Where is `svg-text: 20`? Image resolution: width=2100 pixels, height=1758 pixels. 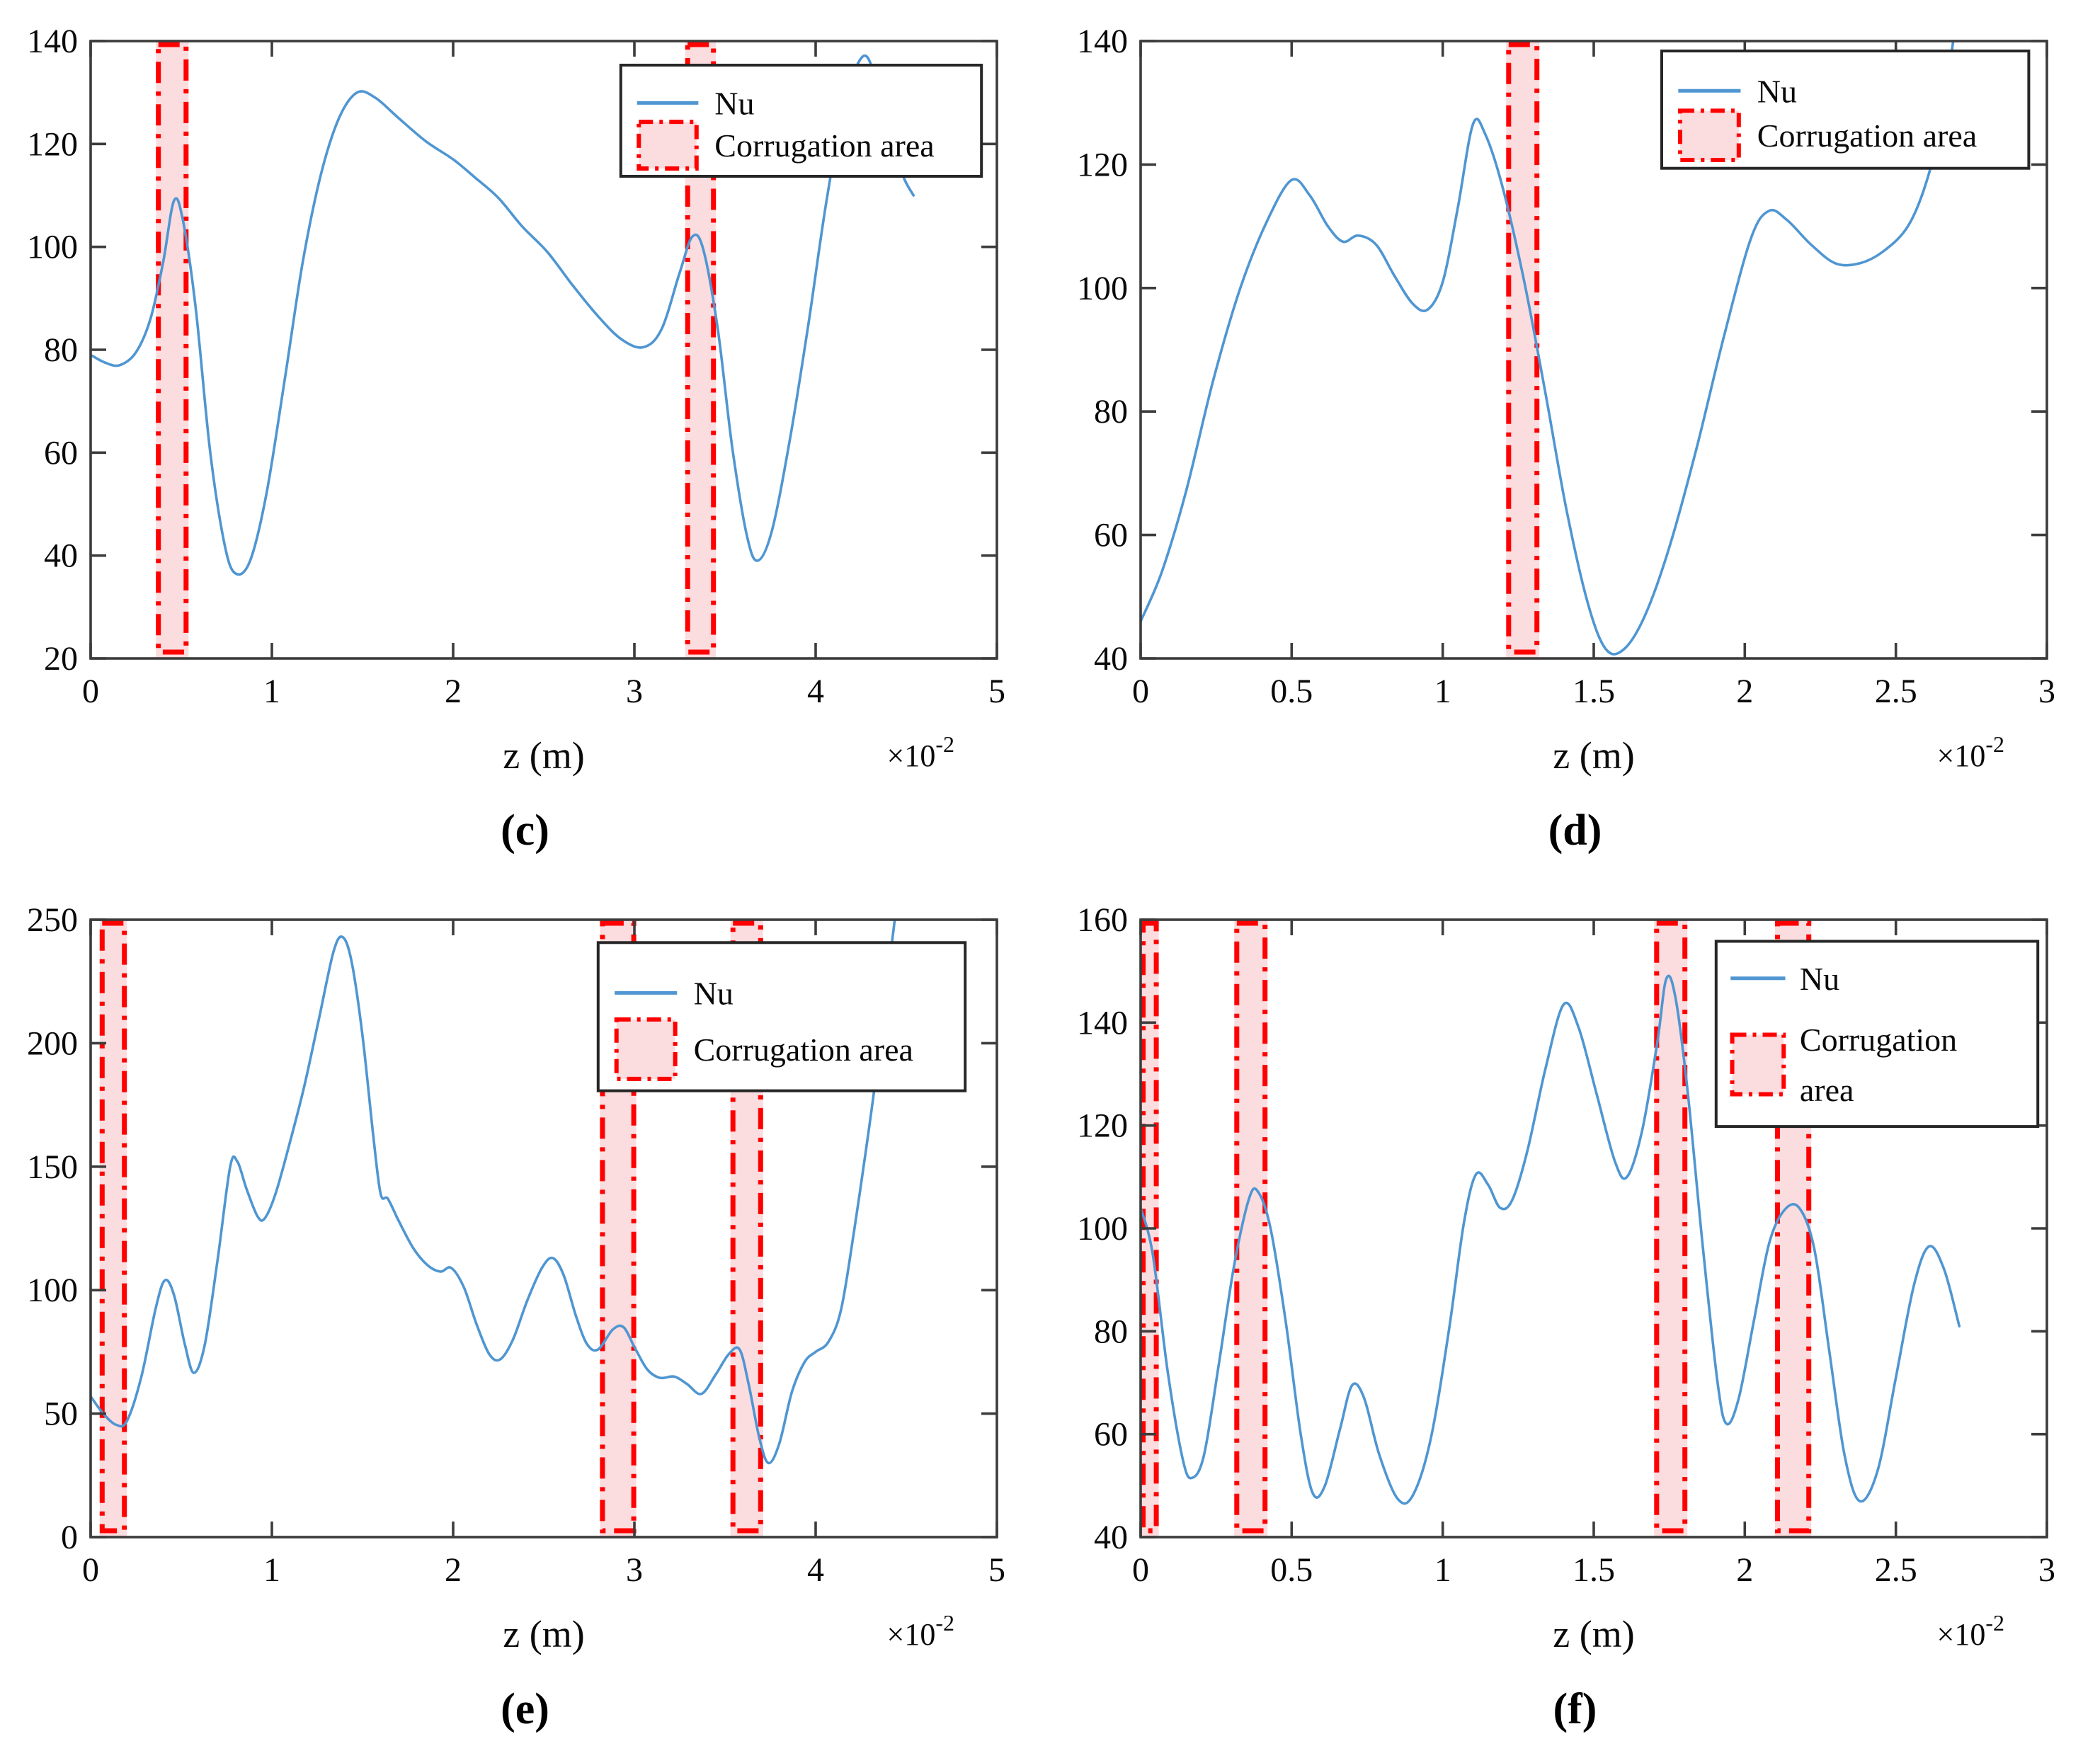 svg-text: 20 is located at coordinates (61, 659).